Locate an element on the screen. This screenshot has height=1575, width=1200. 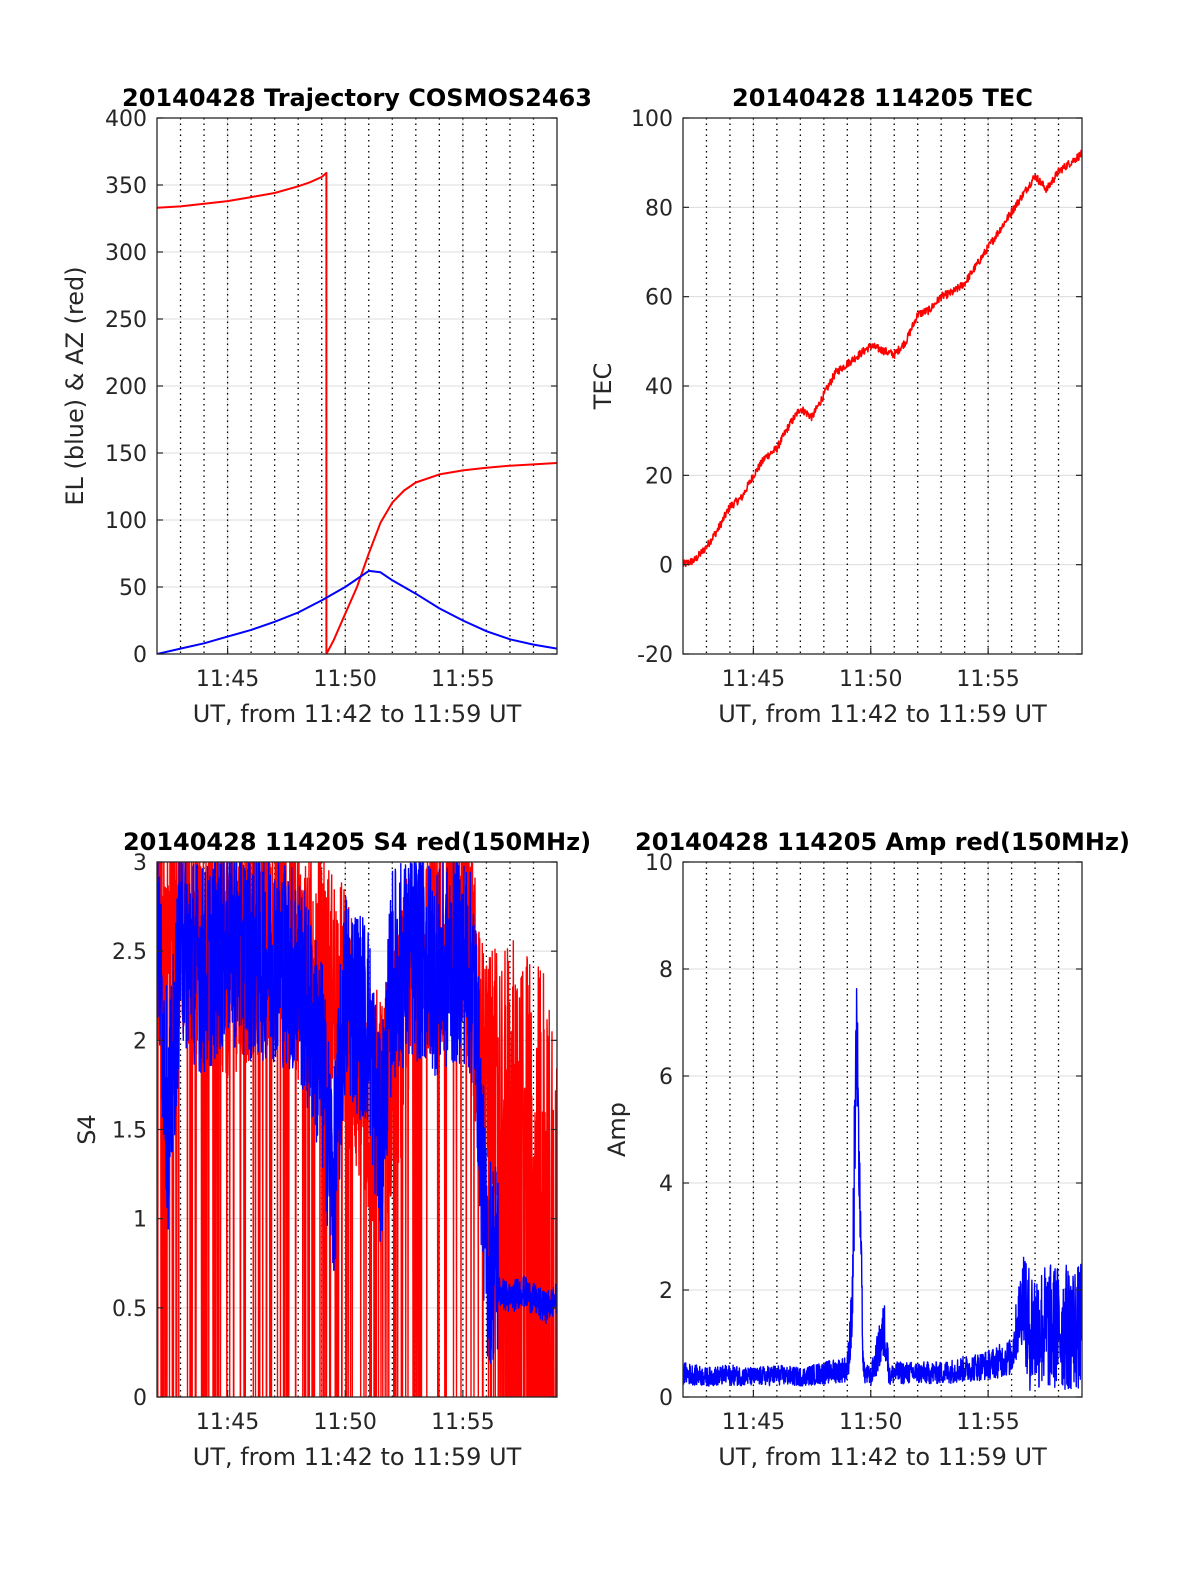
y-tick-label: 10 is located at coordinates (659, 863).